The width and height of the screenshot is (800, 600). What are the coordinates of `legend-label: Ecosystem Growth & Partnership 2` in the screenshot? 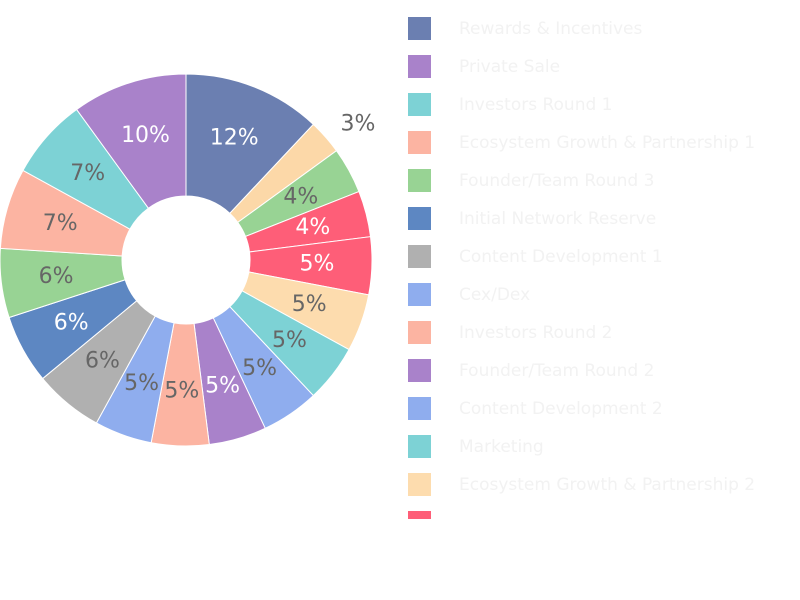 It's located at (607, 485).